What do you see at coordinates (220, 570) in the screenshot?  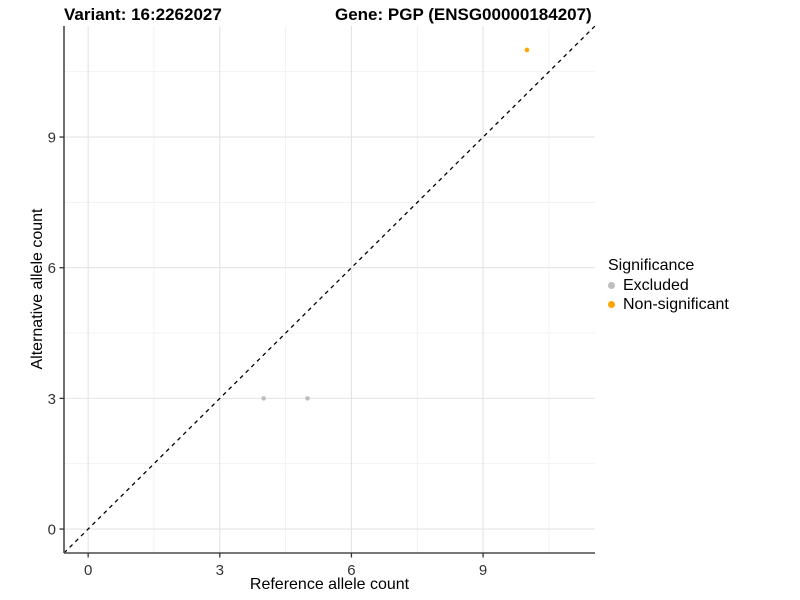 I see `x-tick-label: 3` at bounding box center [220, 570].